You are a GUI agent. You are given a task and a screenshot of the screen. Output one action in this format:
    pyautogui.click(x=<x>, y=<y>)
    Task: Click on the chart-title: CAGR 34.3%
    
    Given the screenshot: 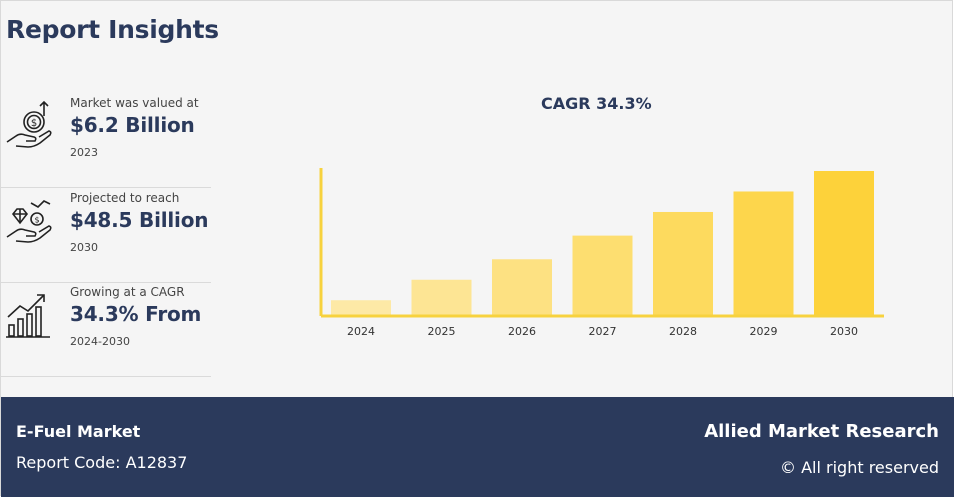 What is the action you would take?
    pyautogui.click(x=596, y=103)
    